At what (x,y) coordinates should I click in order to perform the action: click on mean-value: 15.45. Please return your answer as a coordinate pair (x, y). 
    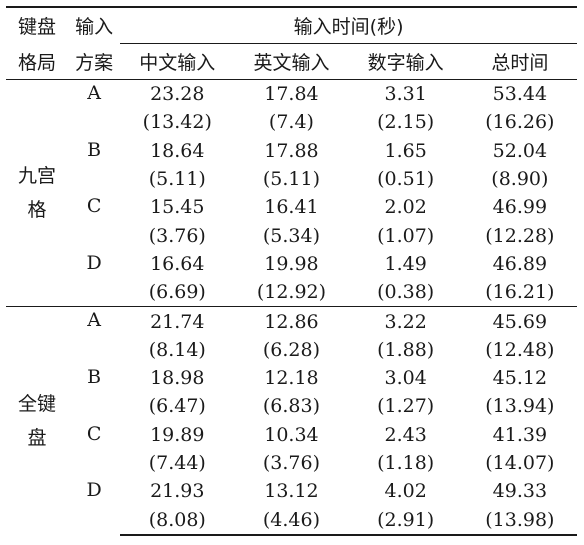
    Looking at the image, I should click on (177, 207).